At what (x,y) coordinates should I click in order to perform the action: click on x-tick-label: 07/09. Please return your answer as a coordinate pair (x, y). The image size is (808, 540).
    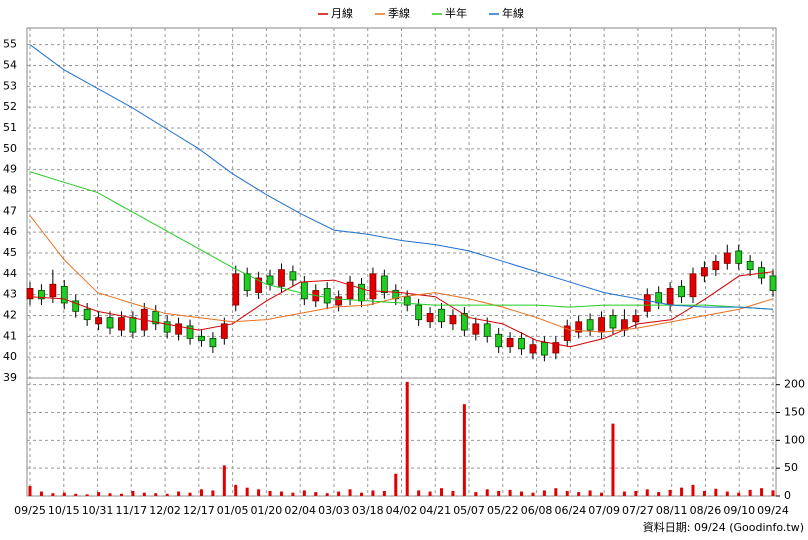
    Looking at the image, I should click on (604, 510).